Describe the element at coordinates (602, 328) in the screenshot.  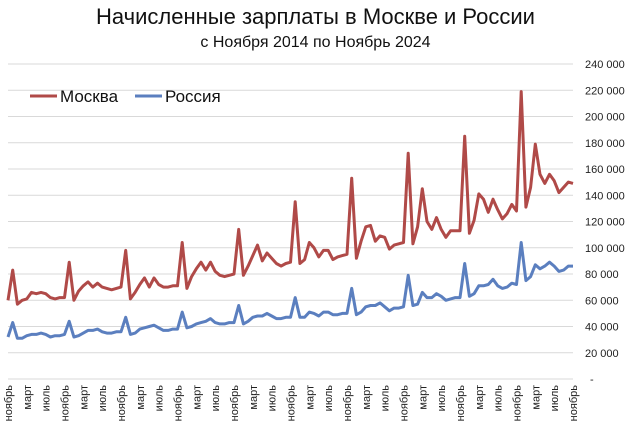
I see `y-tick-label: 40 000` at that location.